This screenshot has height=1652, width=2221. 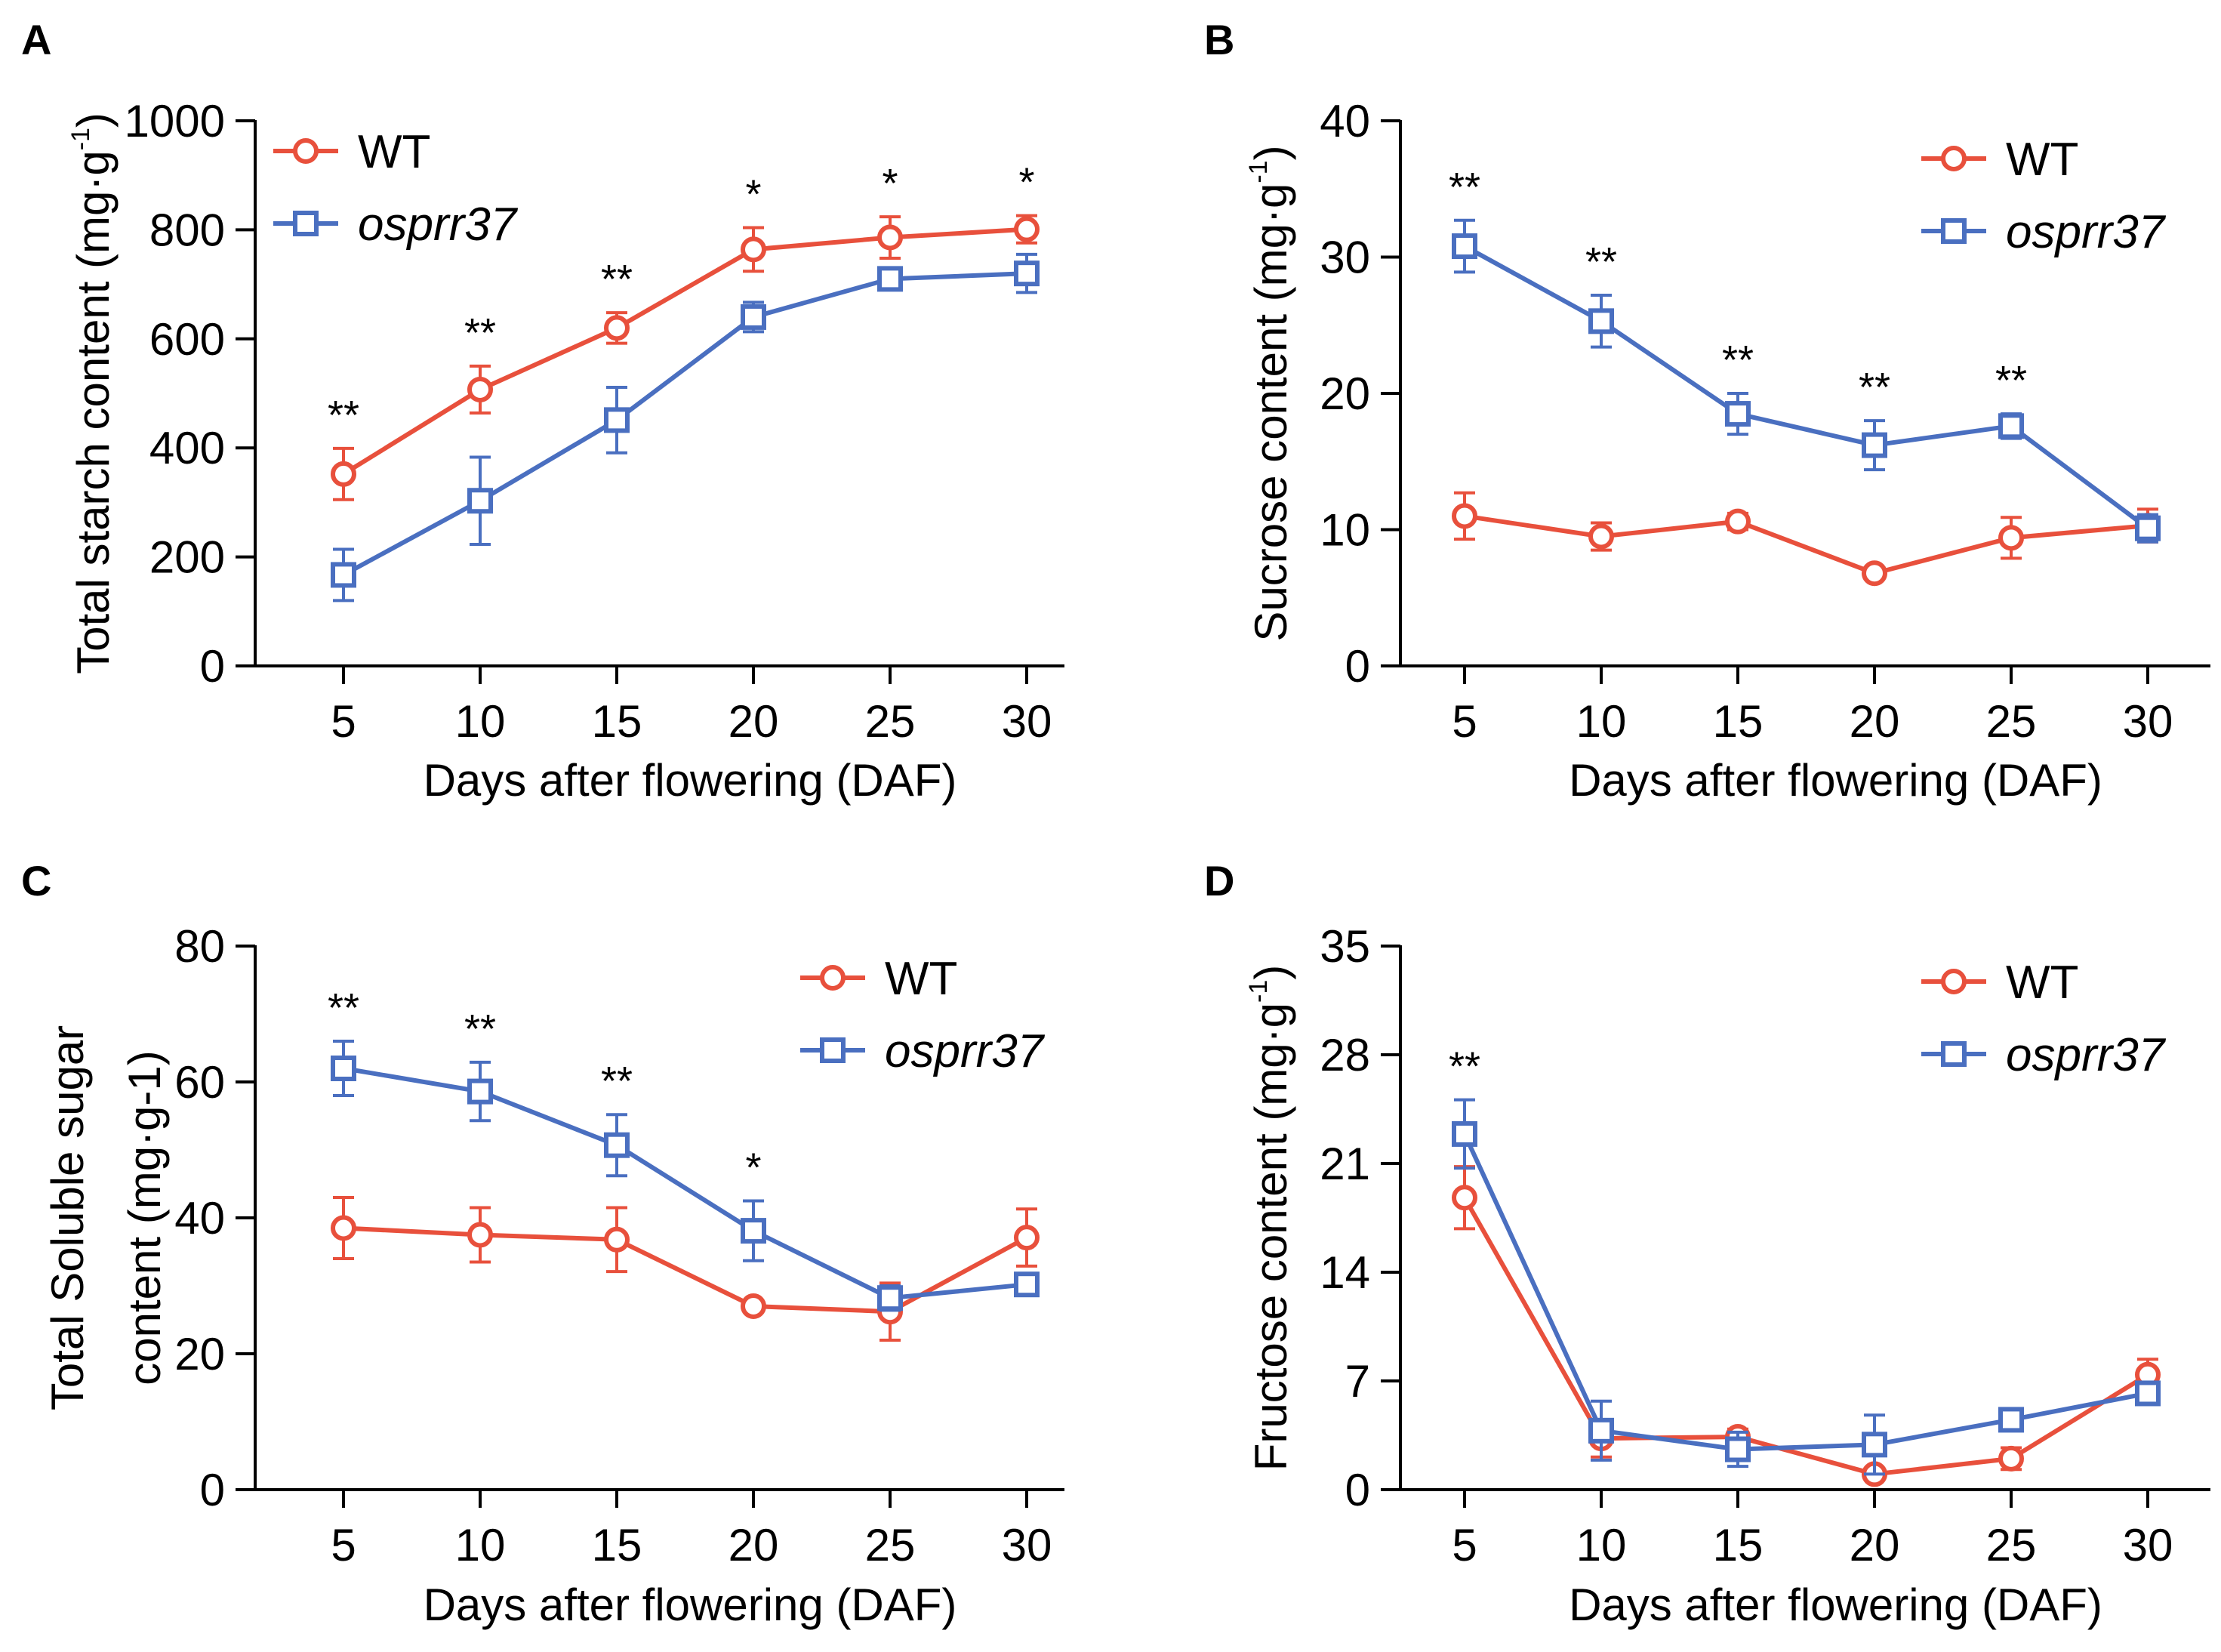 What do you see at coordinates (187, 558) in the screenshot?
I see `y-tick-label: 200` at bounding box center [187, 558].